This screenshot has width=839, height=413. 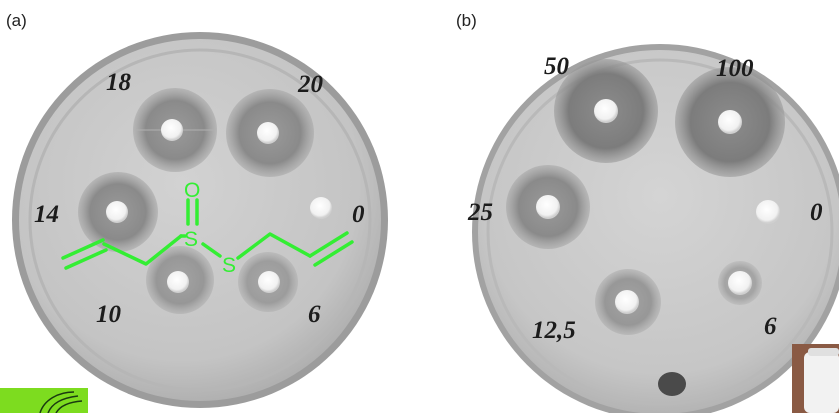 What do you see at coordinates (191, 239) in the screenshot?
I see `atom-sulfur-1: S` at bounding box center [191, 239].